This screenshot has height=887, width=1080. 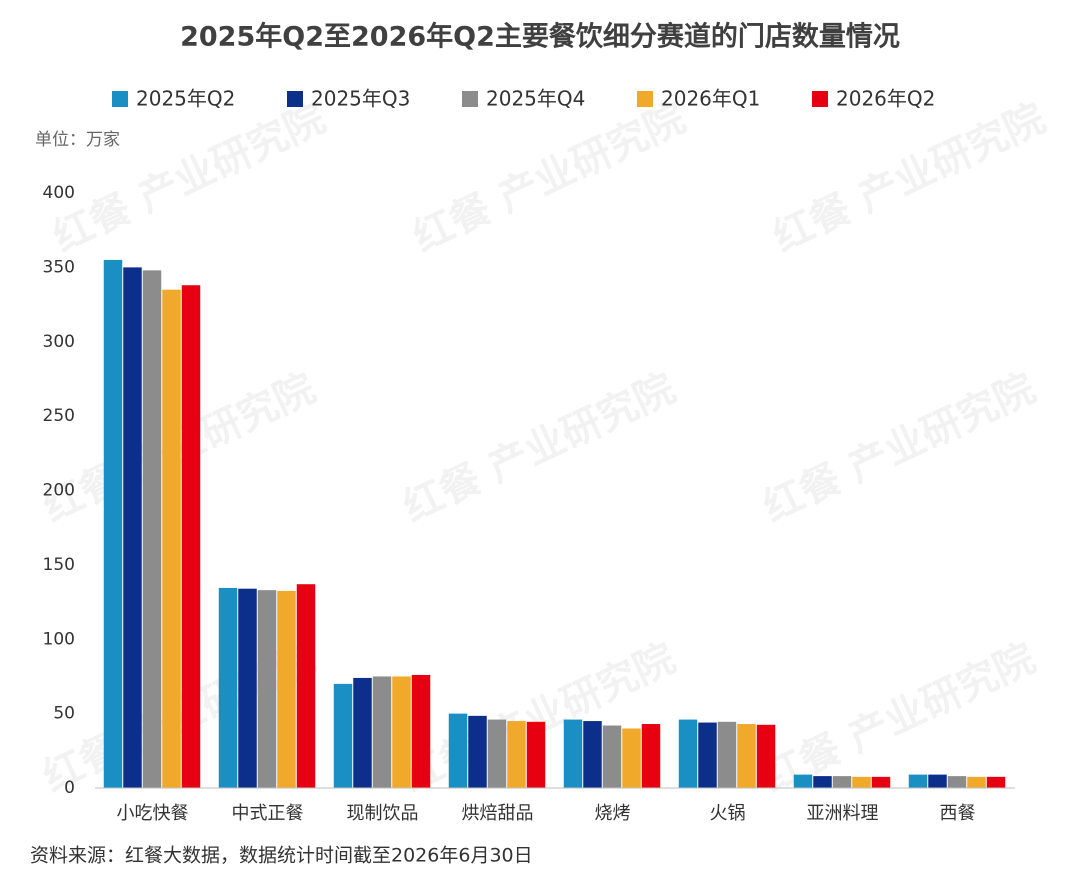 What do you see at coordinates (613, 813) in the screenshot?
I see `x-tick-label: 烧烤` at bounding box center [613, 813].